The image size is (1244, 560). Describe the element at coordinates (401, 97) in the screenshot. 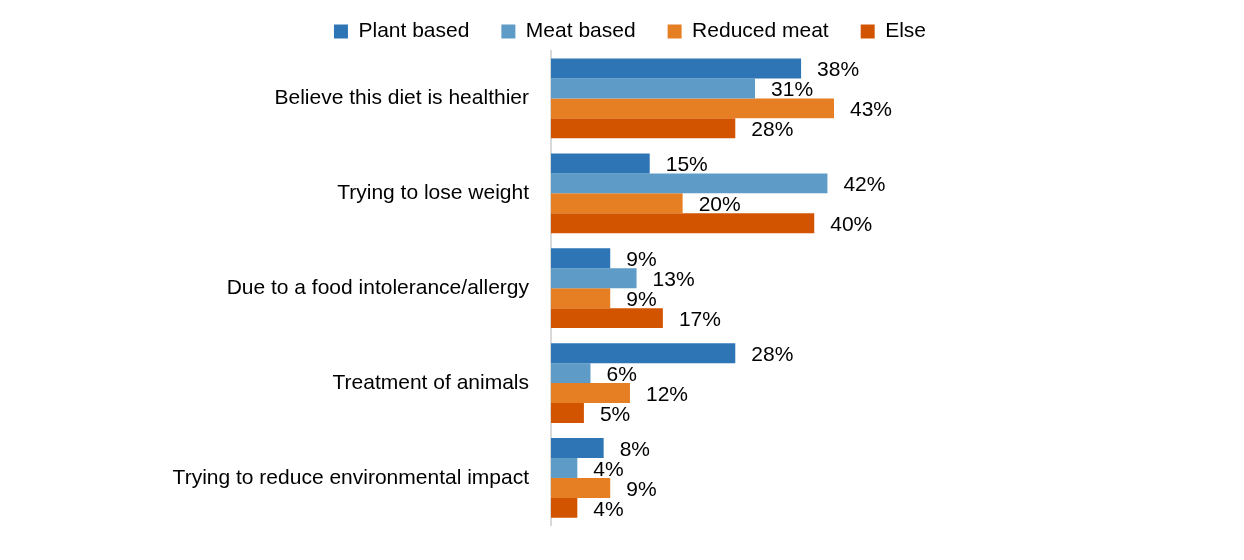

I see `y-tick-label: Believe this diet is healthier` at that location.